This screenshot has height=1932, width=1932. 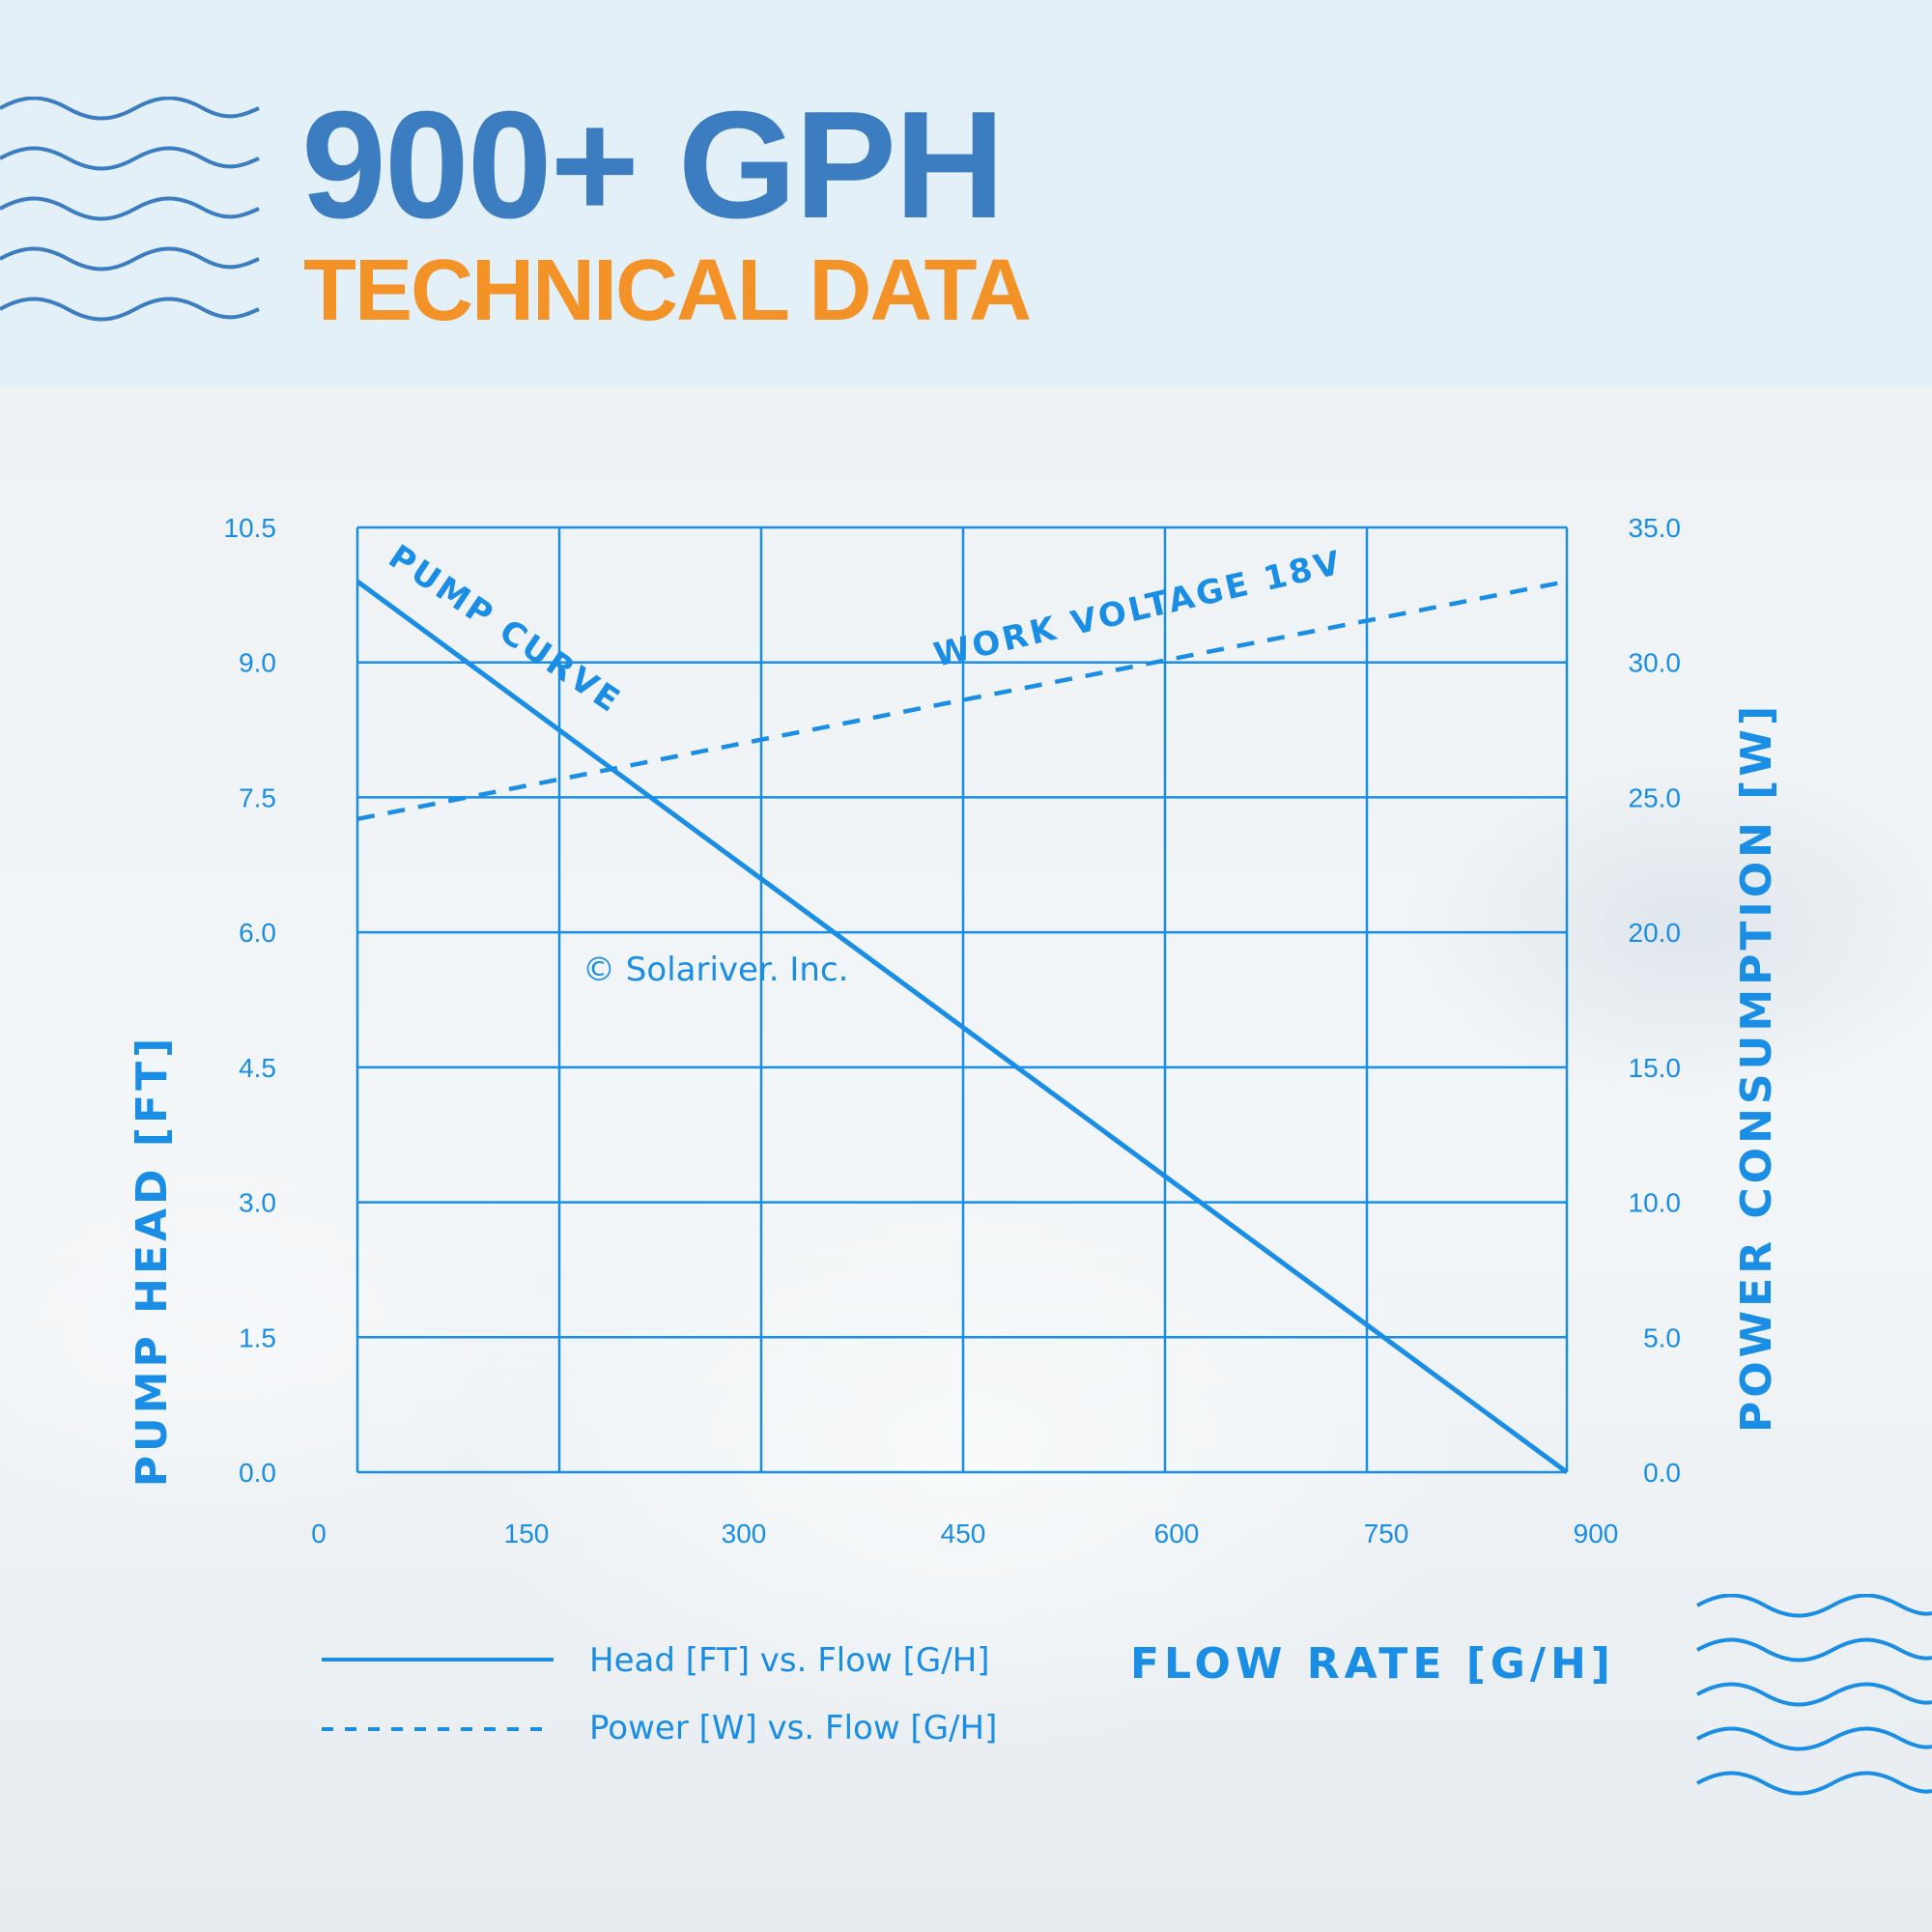 What do you see at coordinates (1386, 1533) in the screenshot?
I see `x-tick-label: 750` at bounding box center [1386, 1533].